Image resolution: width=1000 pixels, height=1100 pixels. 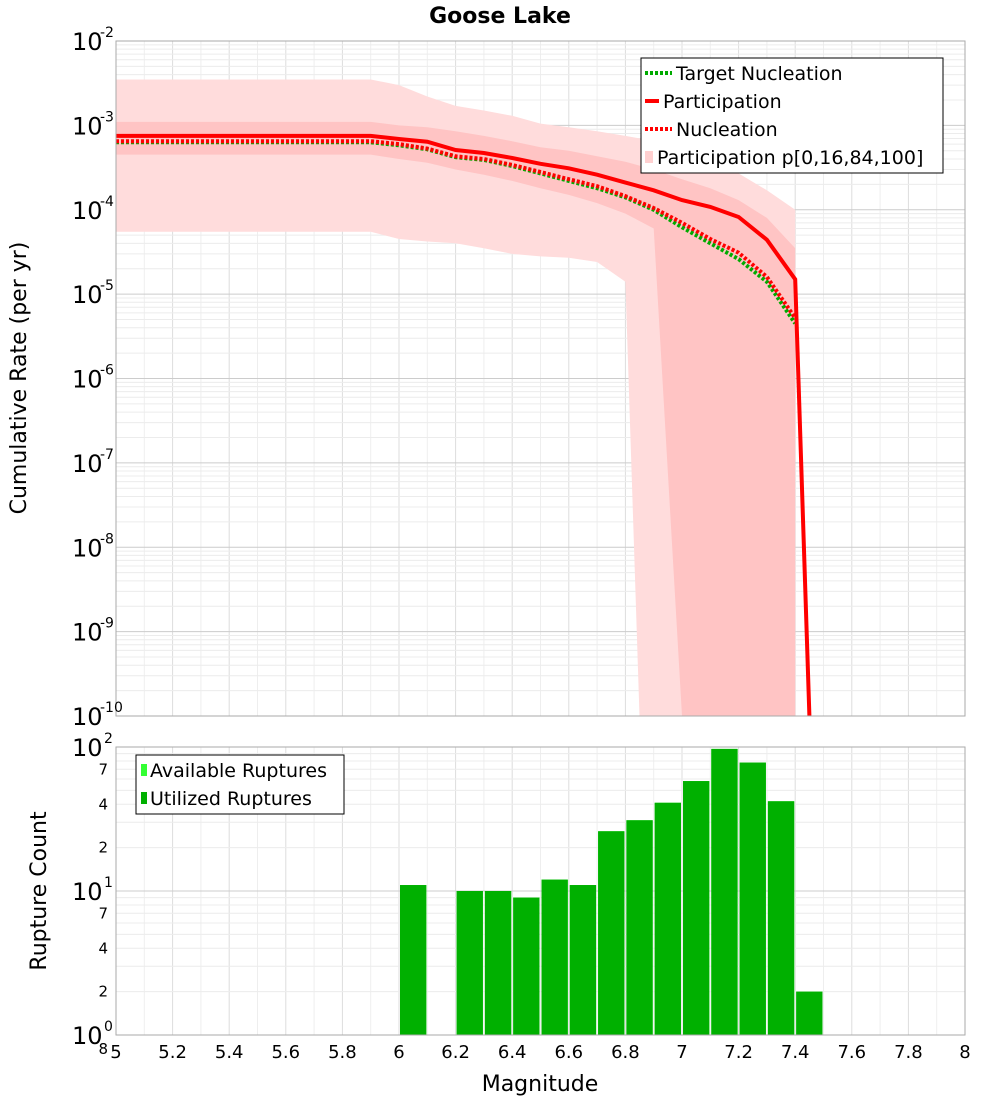 I want to click on bottom-y-minor-tick-label: 8, so click(x=103, y=1049).